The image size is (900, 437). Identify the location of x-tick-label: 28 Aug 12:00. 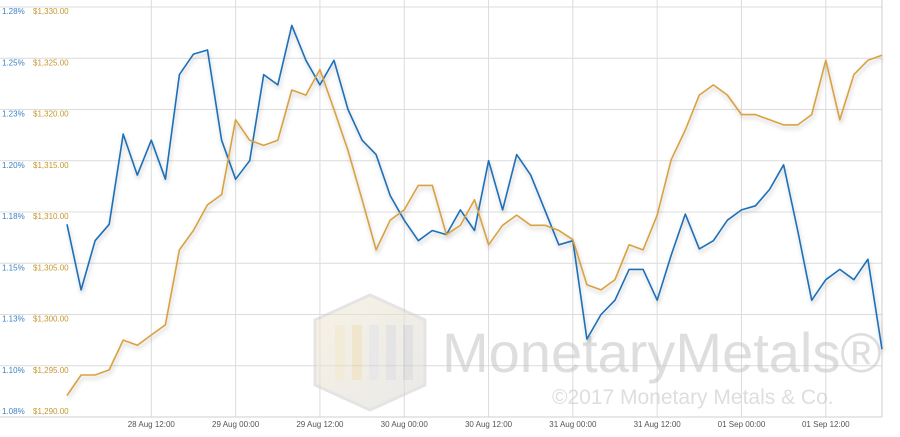
(152, 424).